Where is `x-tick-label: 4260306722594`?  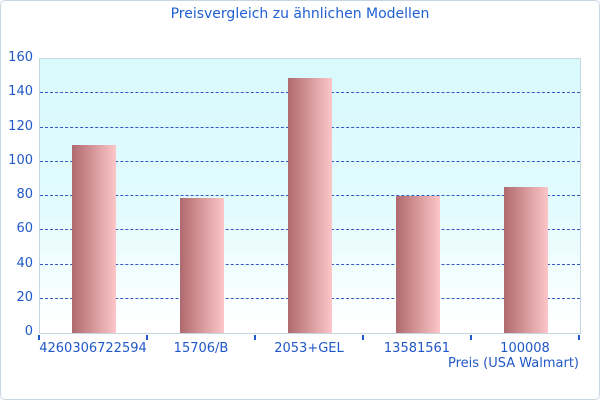 x-tick-label: 4260306722594 is located at coordinates (93, 348).